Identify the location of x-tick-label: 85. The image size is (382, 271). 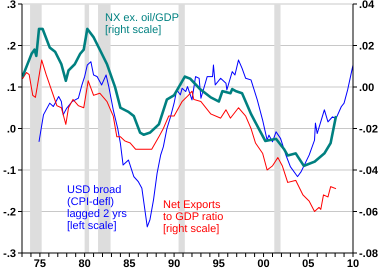
(129, 264).